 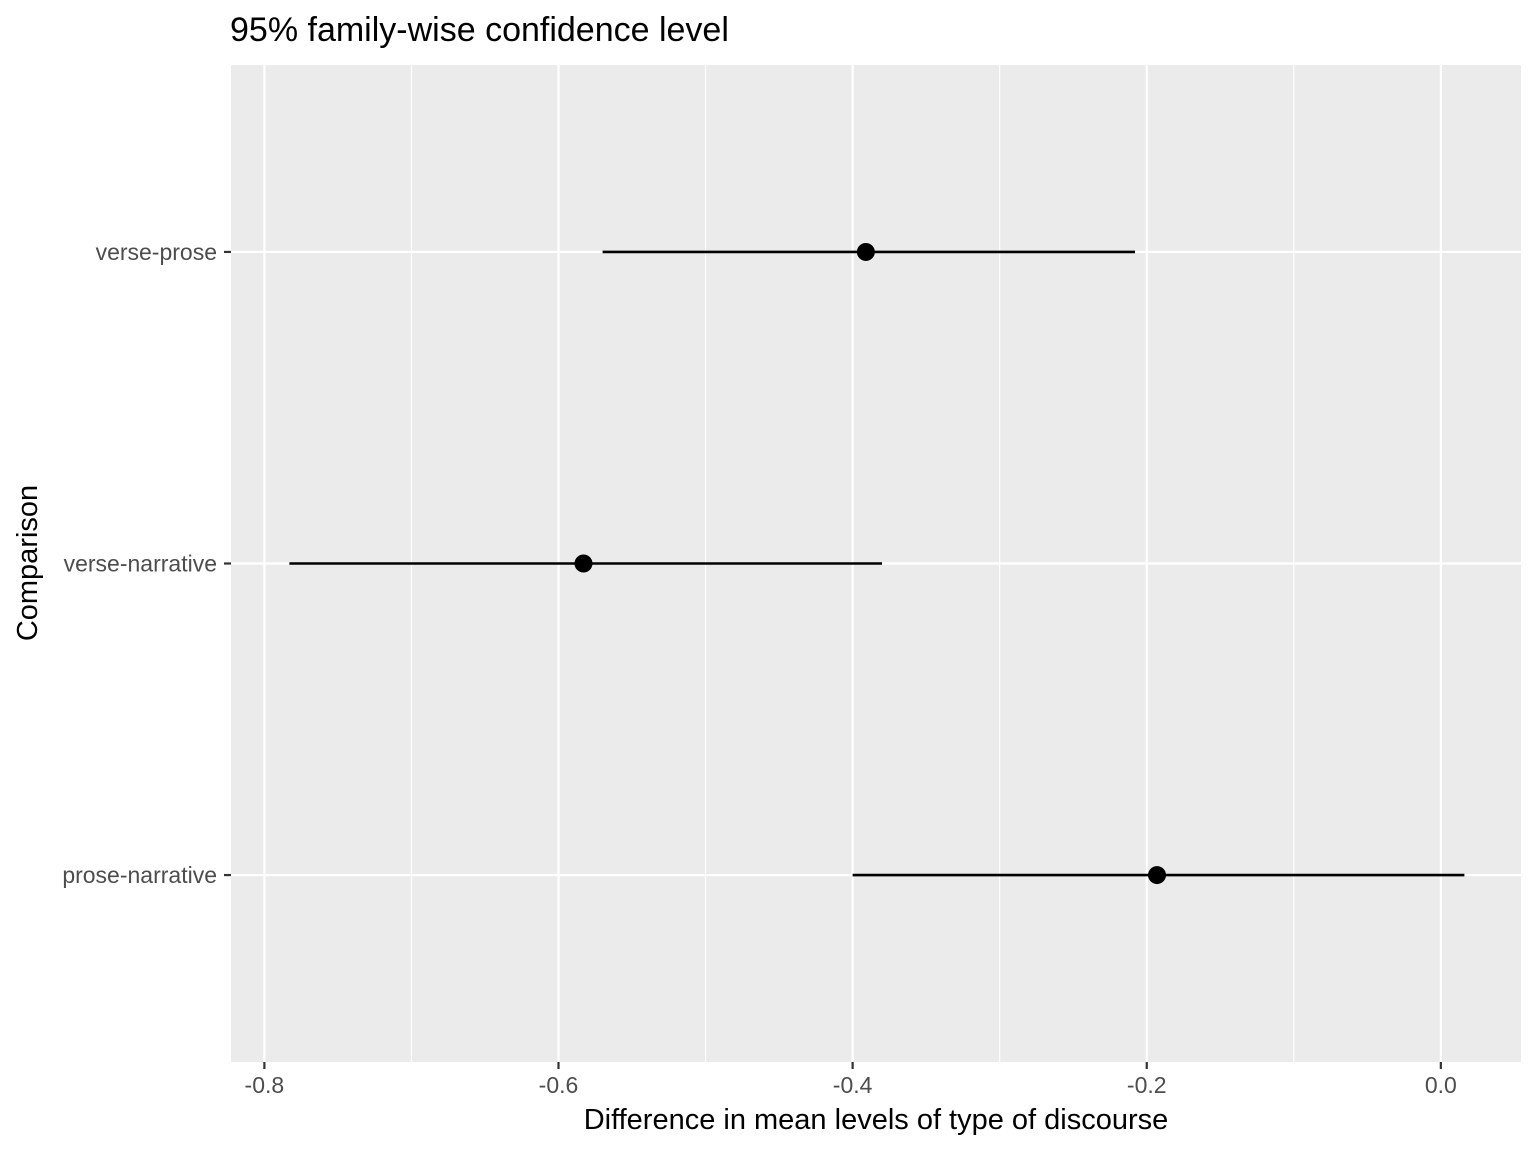 I want to click on x-axis: -0.8 -0.6 -0.4 -0.2 0.0, so click(x=851, y=1080).